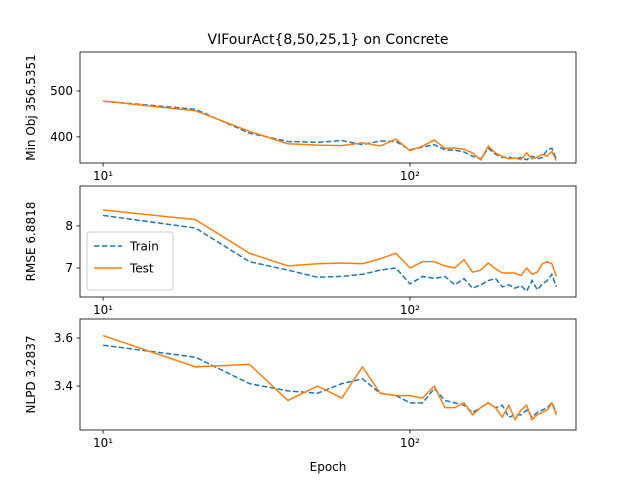 The height and width of the screenshot is (480, 640). Describe the element at coordinates (61, 137) in the screenshot. I see `y-tick-label: 400` at that location.